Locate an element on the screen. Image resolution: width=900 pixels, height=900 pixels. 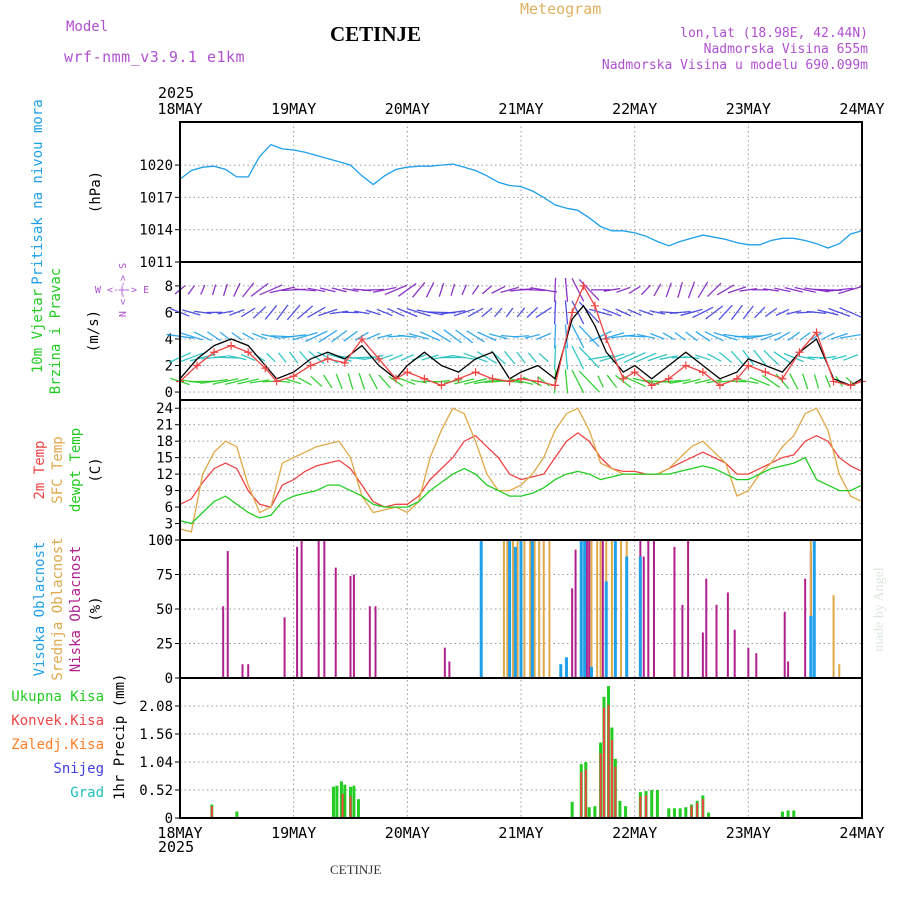
line-sfc_temp is located at coordinates (521, 470).